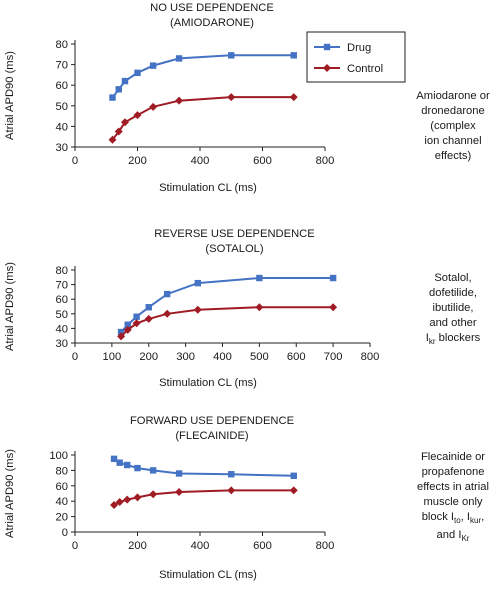 The width and height of the screenshot is (503, 608). I want to click on chart-subtitle: (FLECAINIDE), so click(212, 436).